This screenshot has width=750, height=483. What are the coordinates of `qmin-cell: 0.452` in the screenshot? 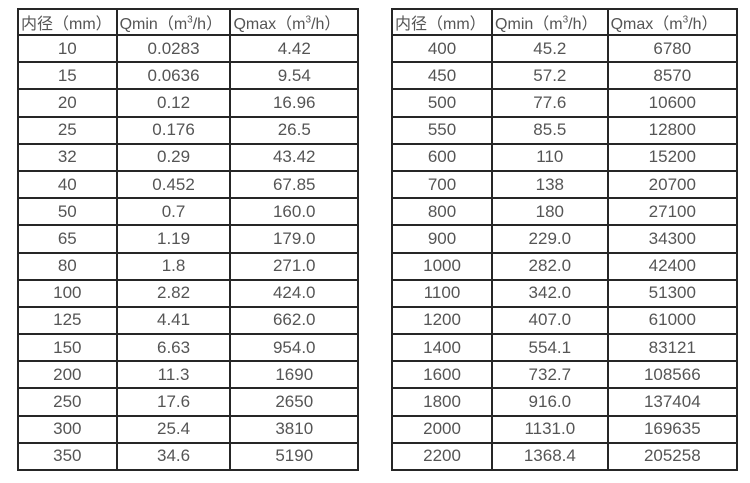 It's located at (173, 184).